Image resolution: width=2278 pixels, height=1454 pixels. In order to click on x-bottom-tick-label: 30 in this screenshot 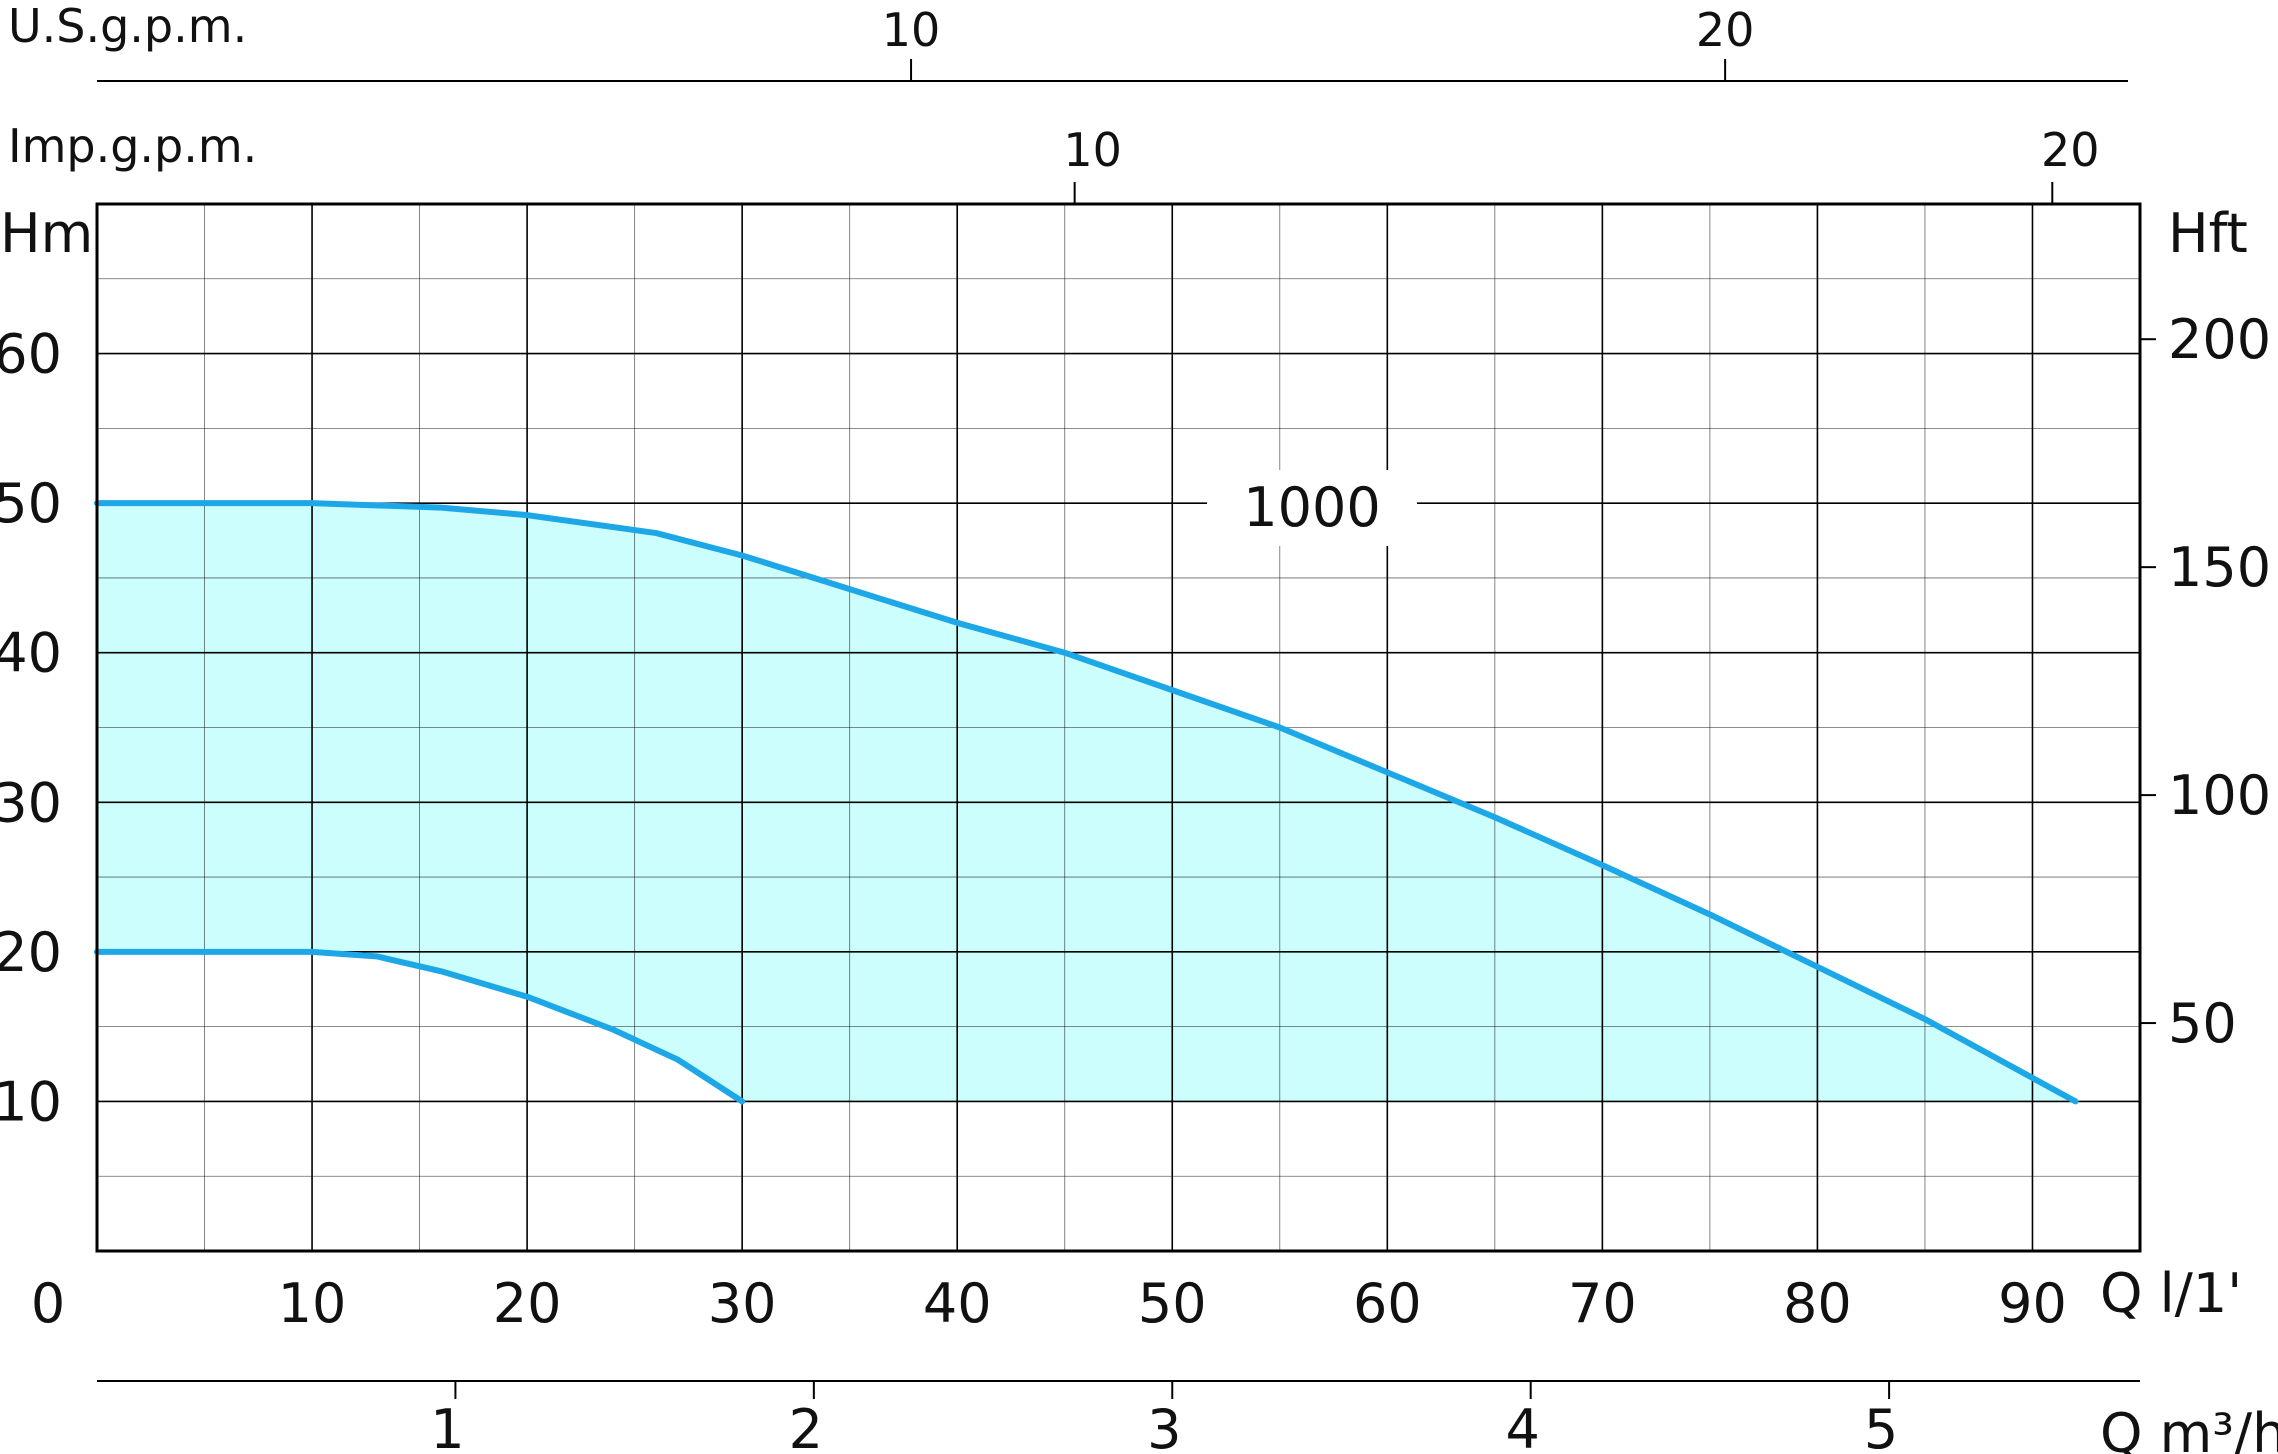, I will do `click(742, 1303)`.